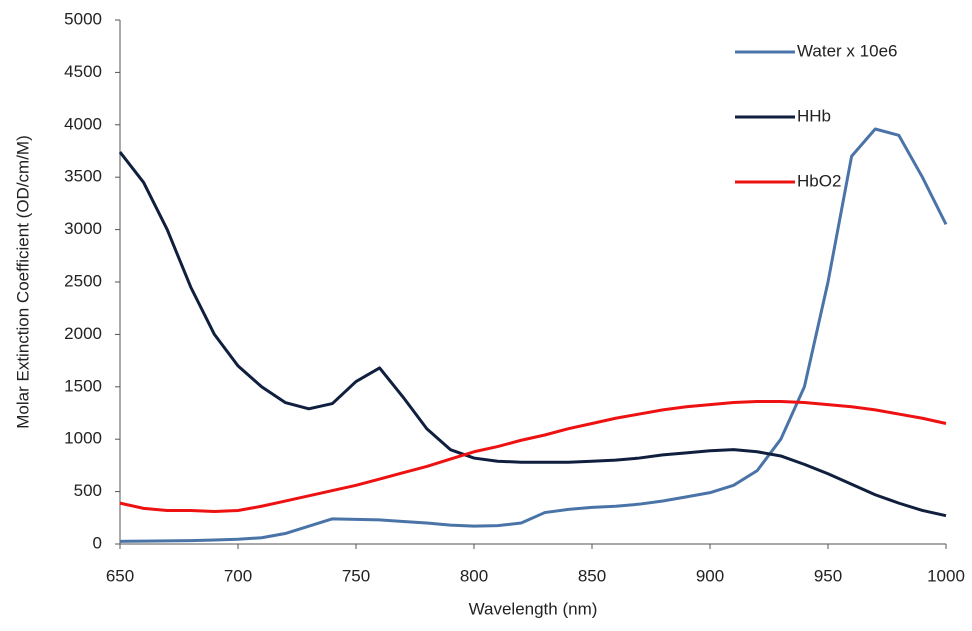 This screenshot has height=631, width=972. I want to click on y-tick-label: 1500, so click(83, 385).